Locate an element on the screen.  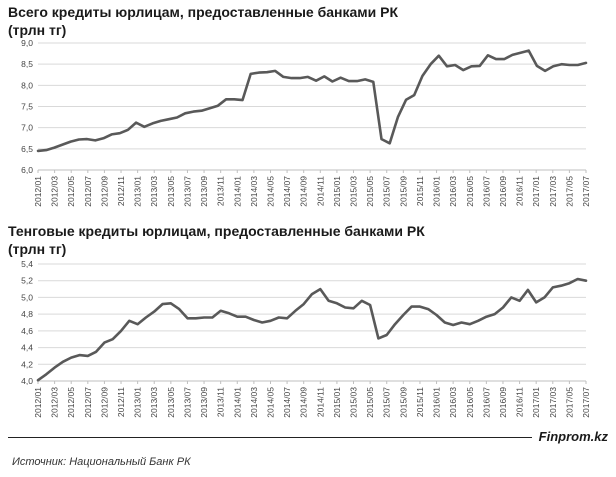
chart-2-x-tick-label: 2017/03 is located at coordinates (553, 402).